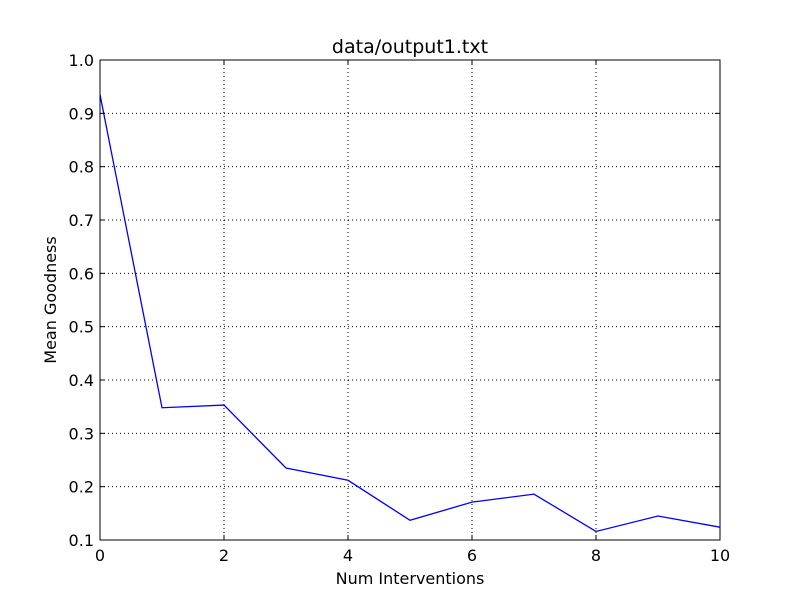 This screenshot has height=600, width=800. Describe the element at coordinates (472, 555) in the screenshot. I see `x-tick-label: 6` at that location.